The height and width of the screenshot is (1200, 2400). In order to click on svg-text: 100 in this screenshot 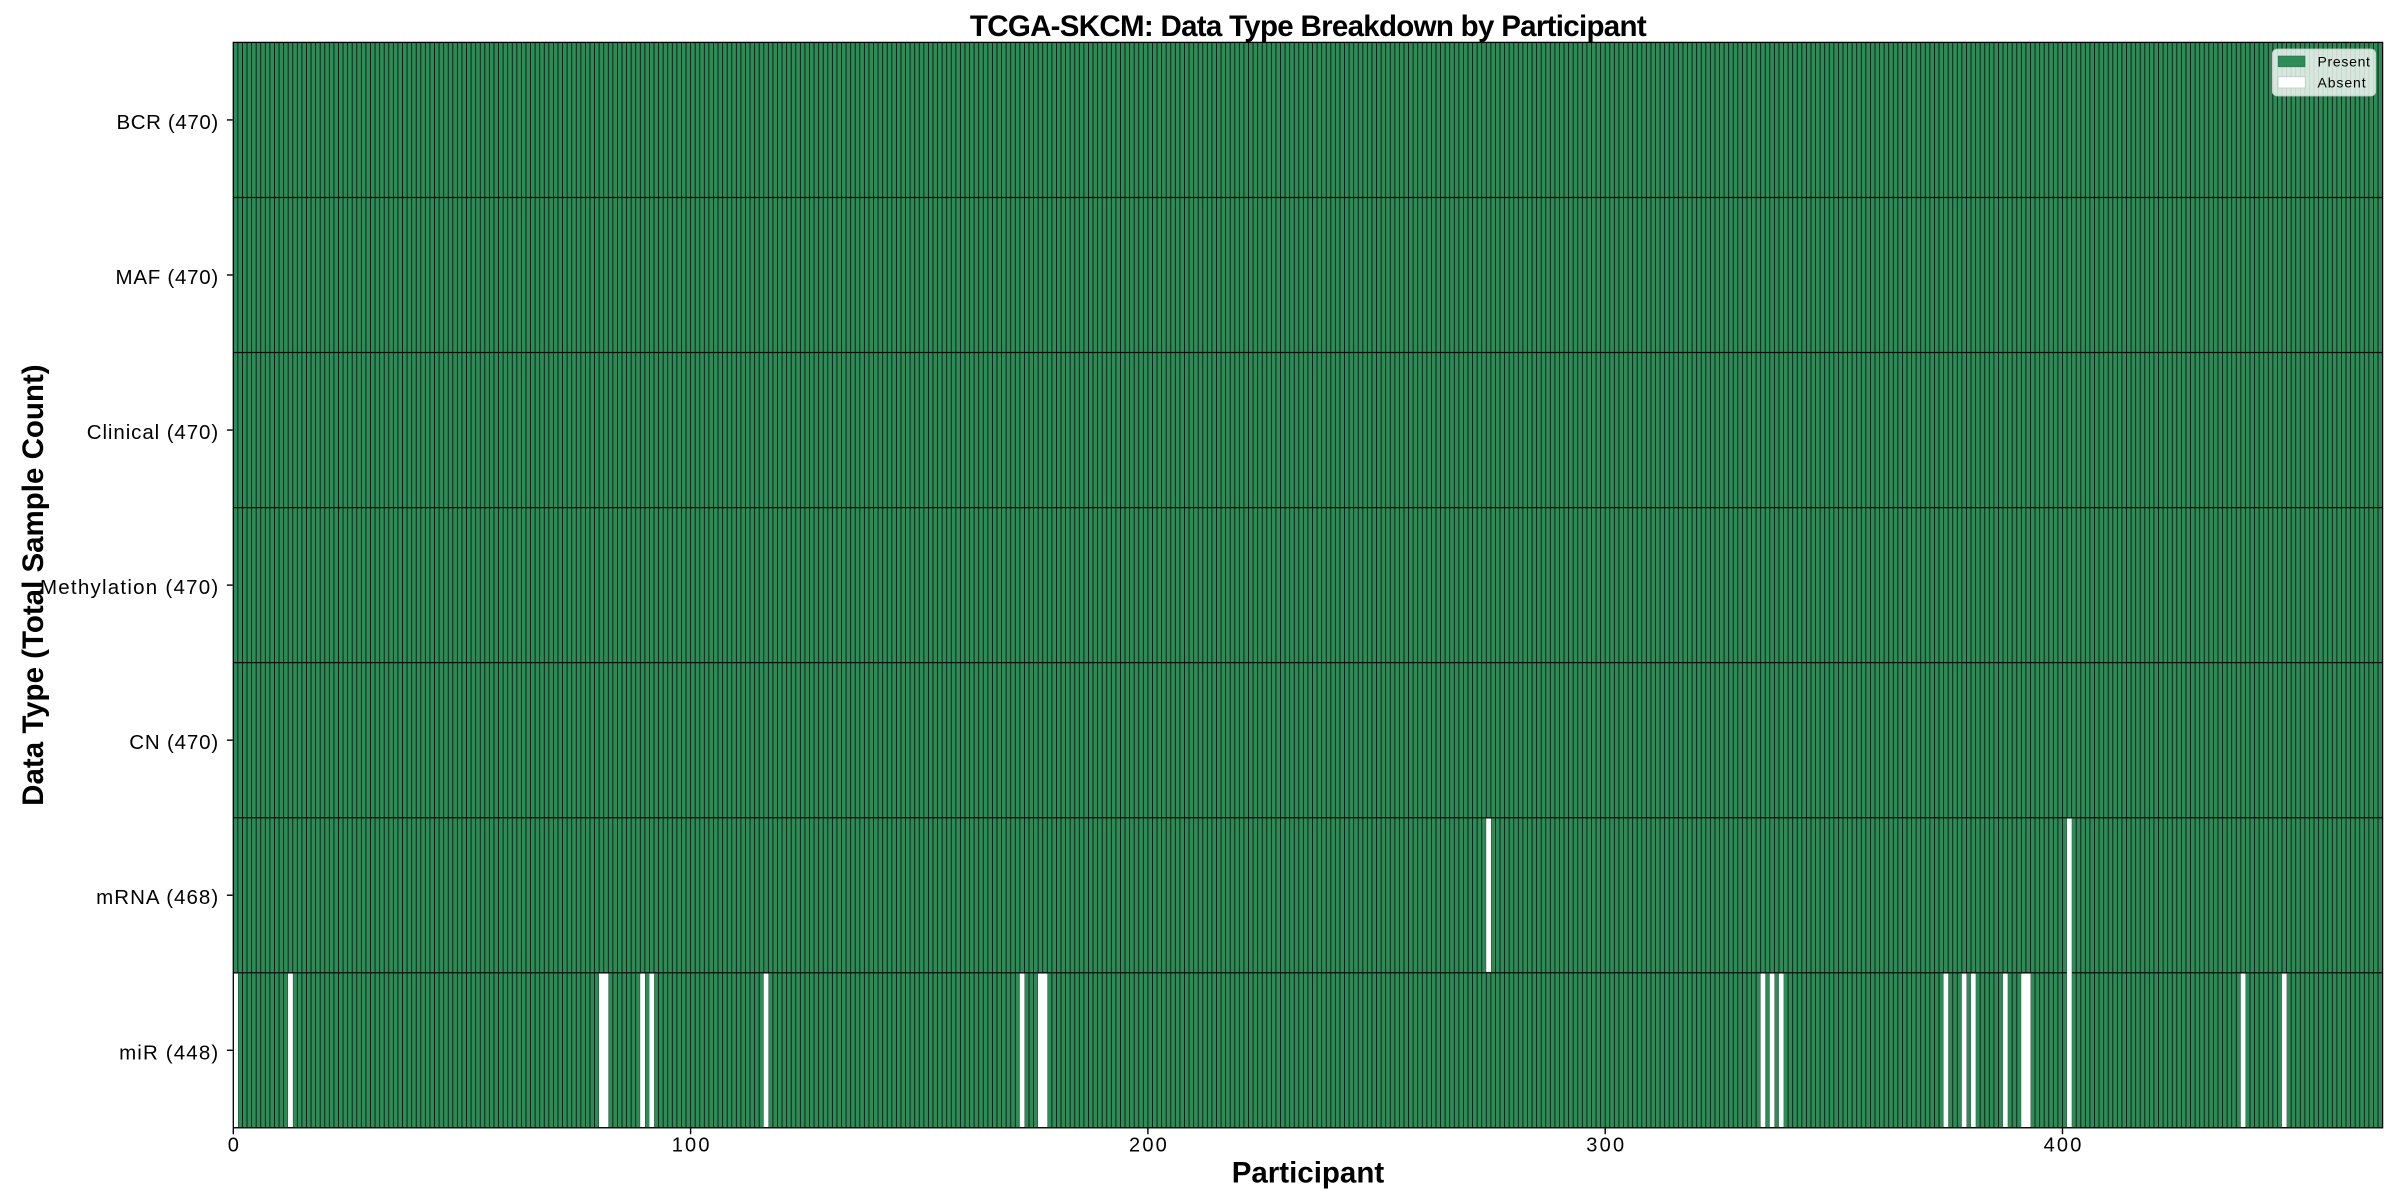, I will do `click(692, 1146)`.